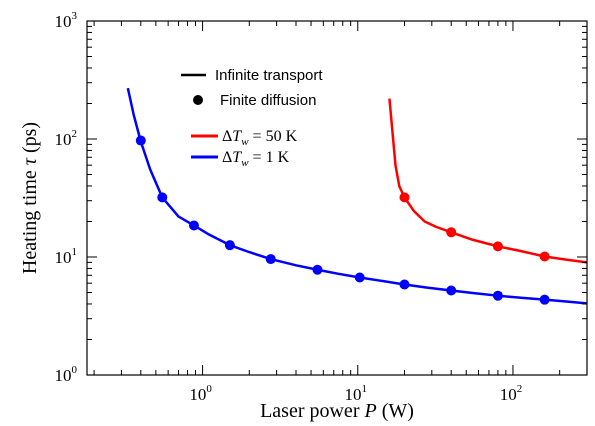 The image size is (595, 426). I want to click on x-axis-label: Laser power P (W), so click(337, 411).